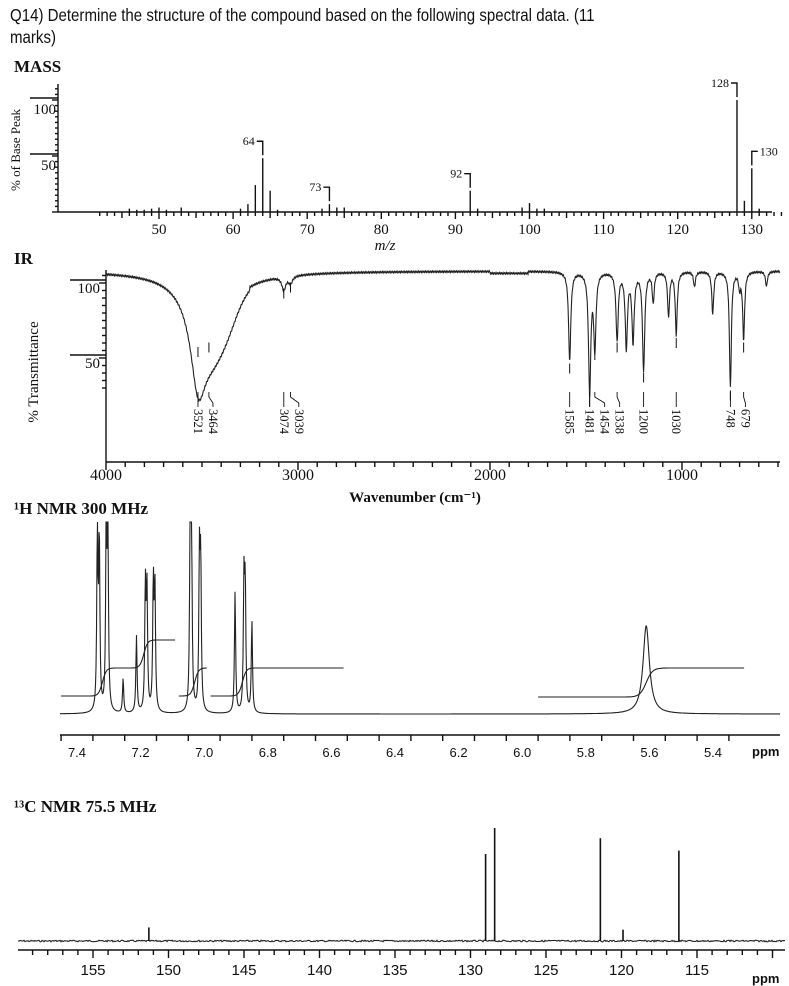 Image resolution: width=789 pixels, height=986 pixels. I want to click on mass-x-tick-label: 100, so click(529, 230).